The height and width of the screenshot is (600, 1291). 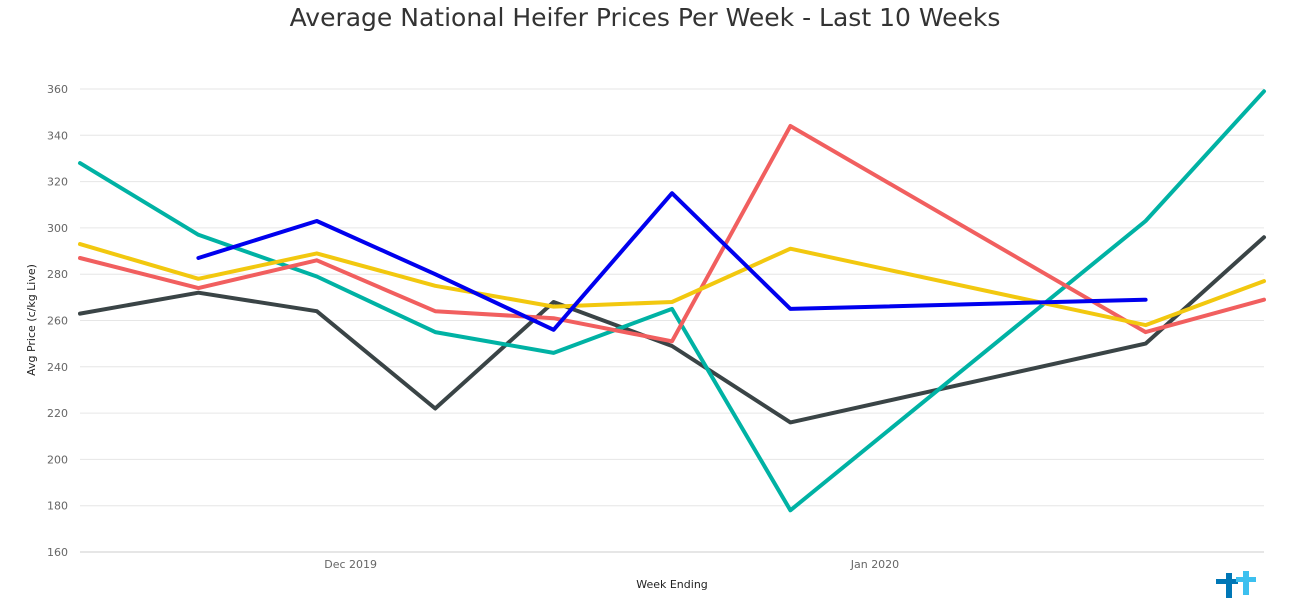 I want to click on brand-logo-icon, so click(x=1236, y=584).